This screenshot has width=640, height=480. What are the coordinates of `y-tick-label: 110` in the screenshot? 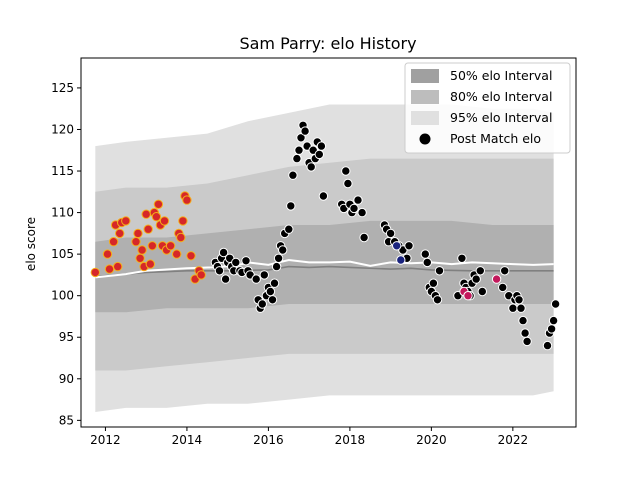 It's located at (62, 213).